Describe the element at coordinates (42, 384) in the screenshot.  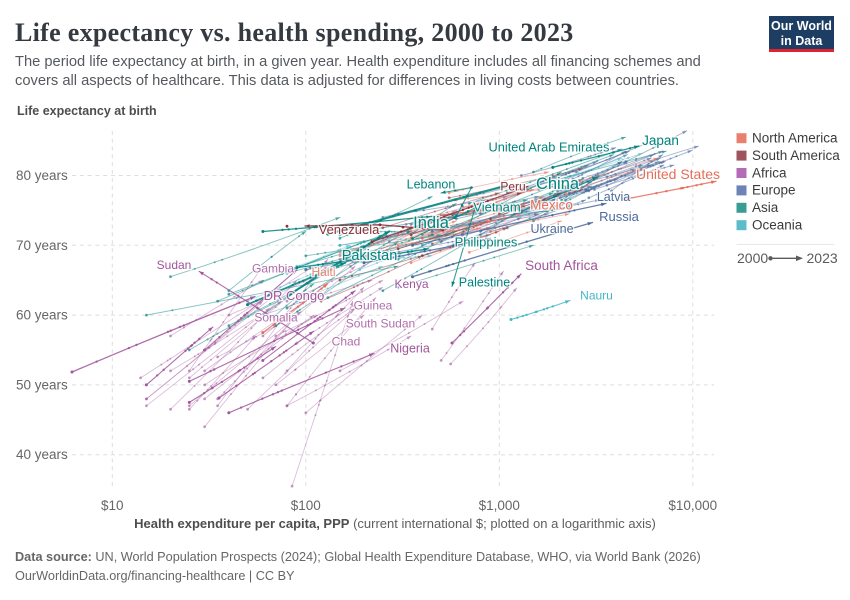
I see `svg-text: 50 years` at that location.